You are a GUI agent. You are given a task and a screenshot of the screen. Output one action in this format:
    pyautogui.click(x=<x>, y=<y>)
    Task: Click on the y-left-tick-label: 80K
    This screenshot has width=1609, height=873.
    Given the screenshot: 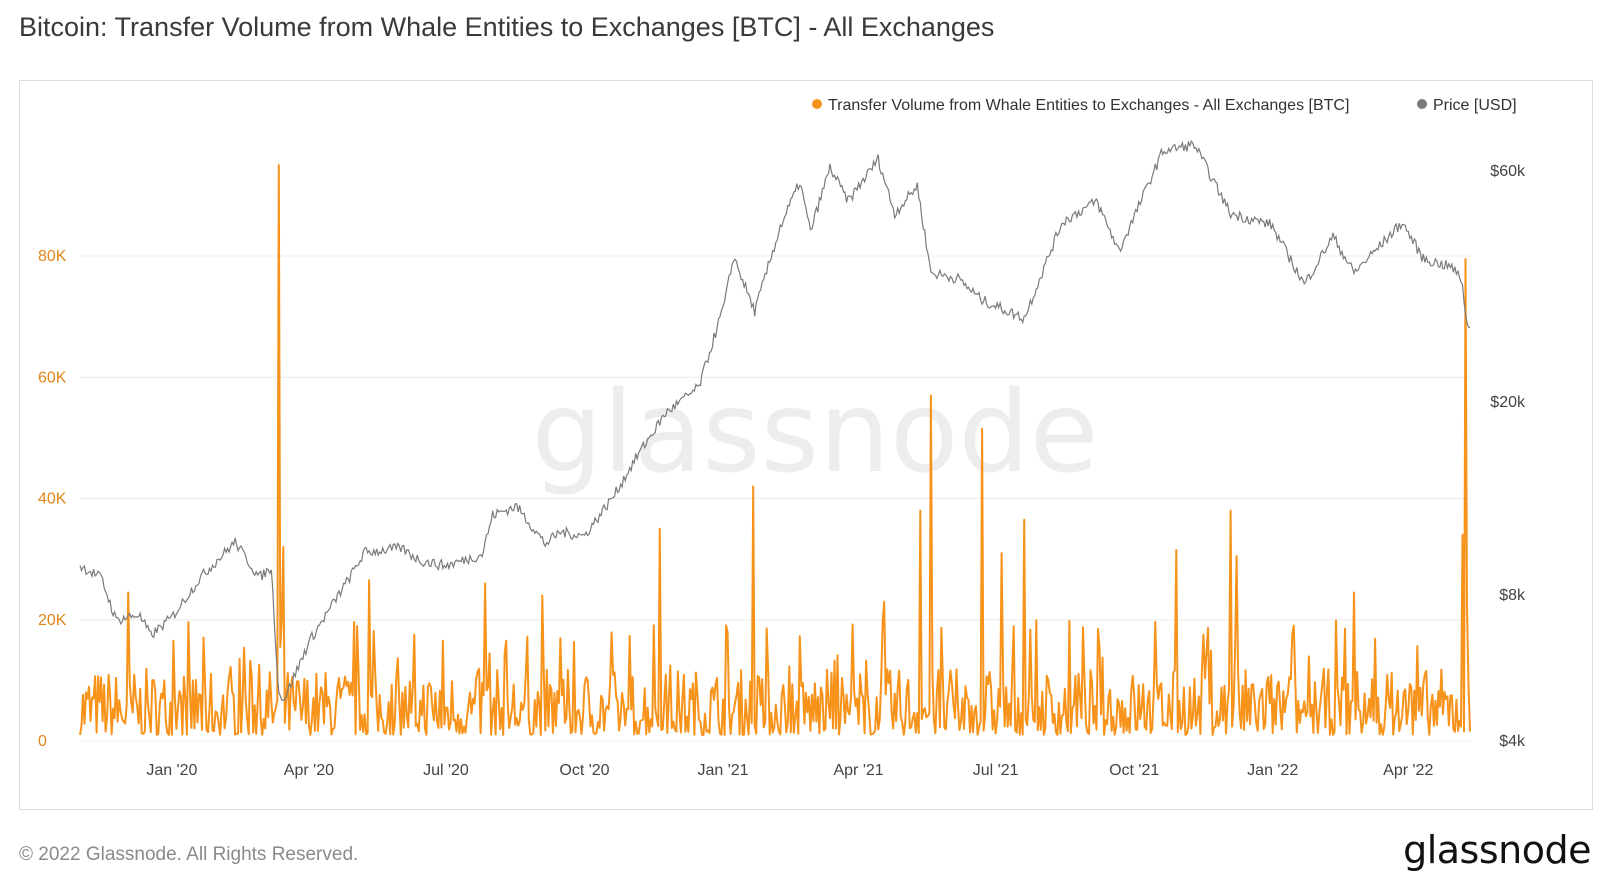 What is the action you would take?
    pyautogui.click(x=52, y=256)
    